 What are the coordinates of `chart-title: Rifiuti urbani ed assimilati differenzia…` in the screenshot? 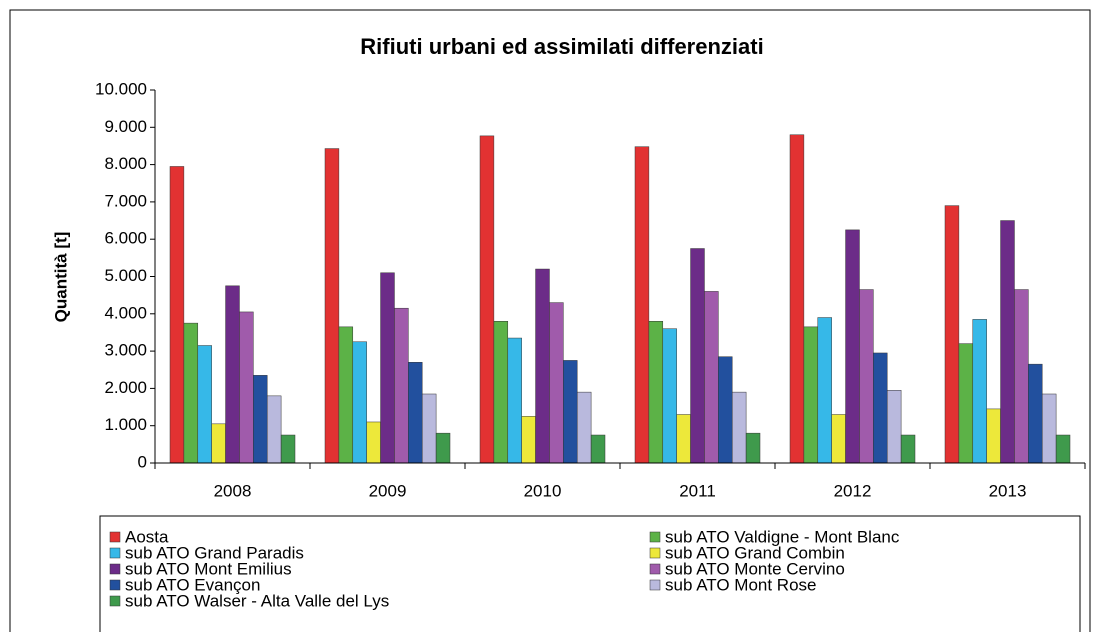 It's located at (561, 46).